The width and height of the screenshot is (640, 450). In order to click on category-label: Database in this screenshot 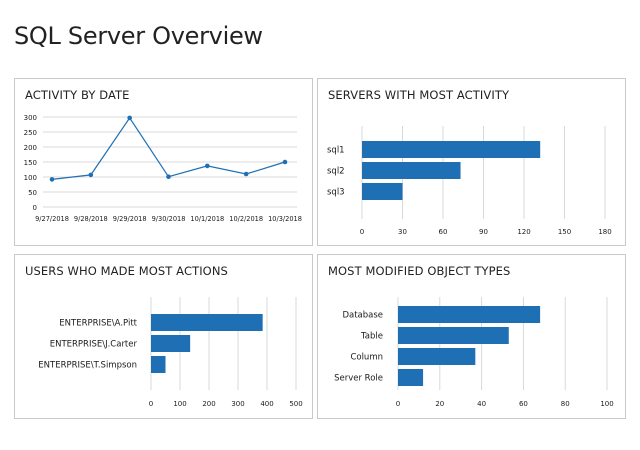, I will do `click(362, 316)`.